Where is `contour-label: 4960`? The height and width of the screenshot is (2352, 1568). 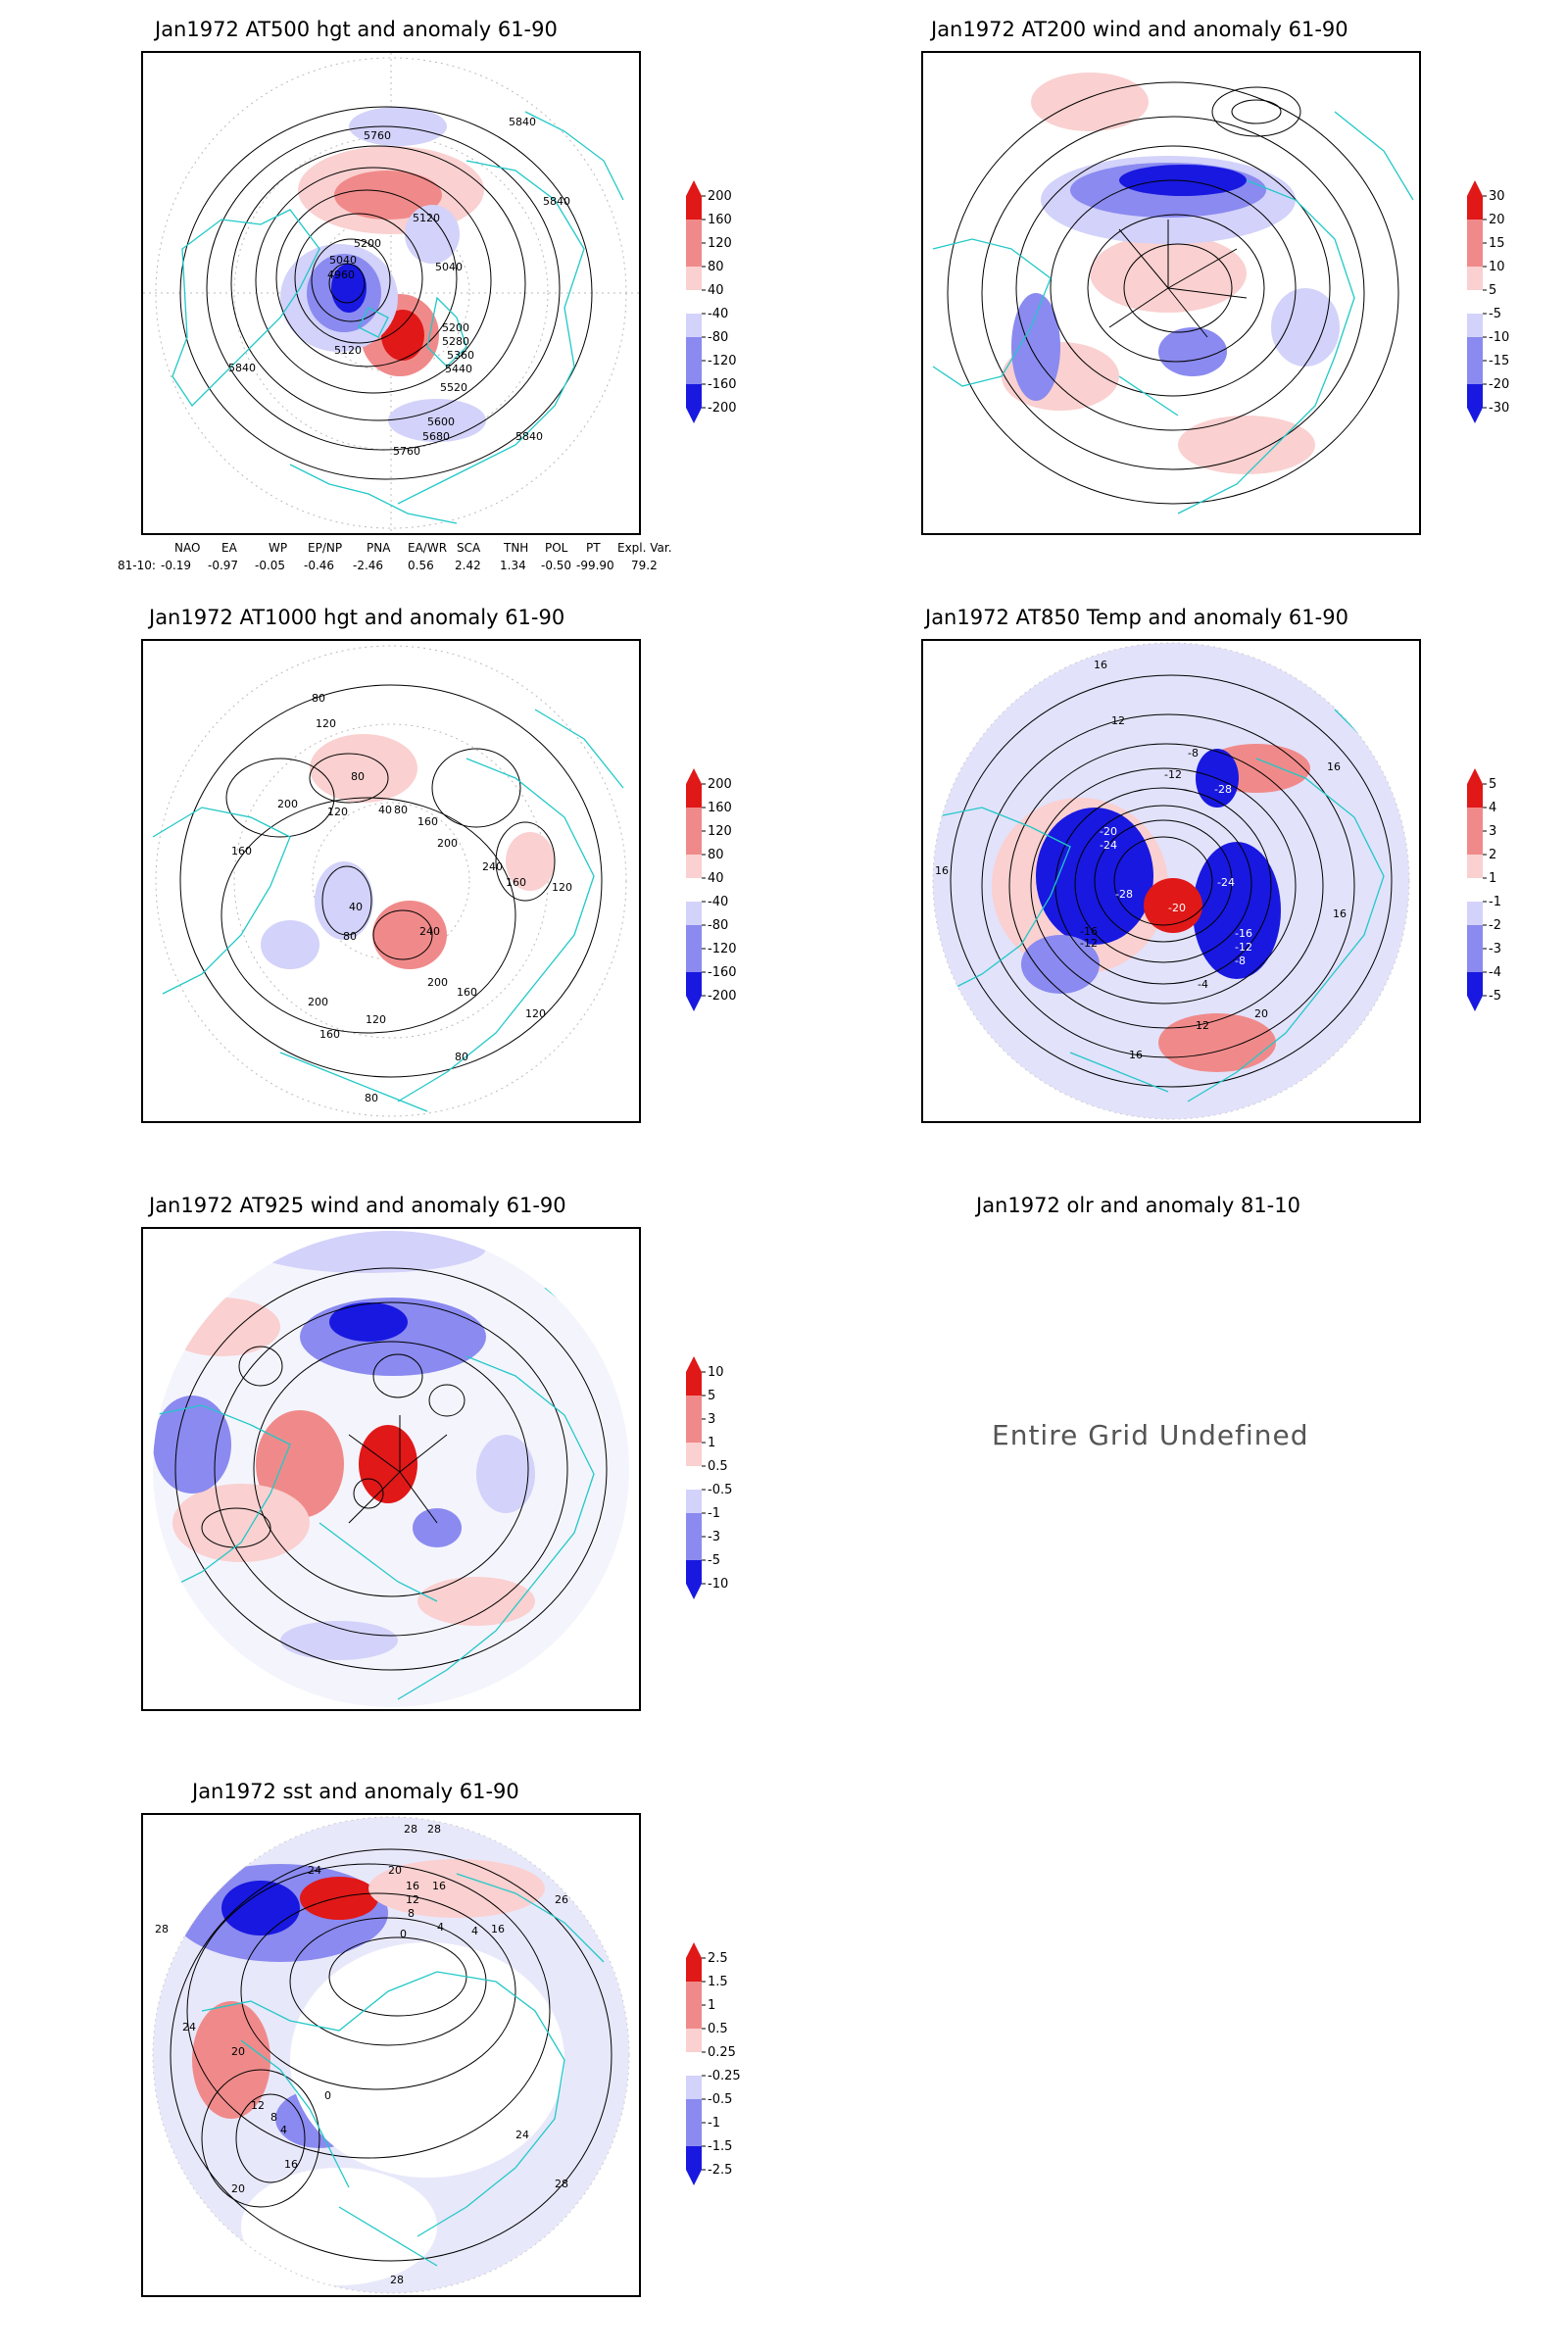
contour-label: 4960 is located at coordinates (341, 275).